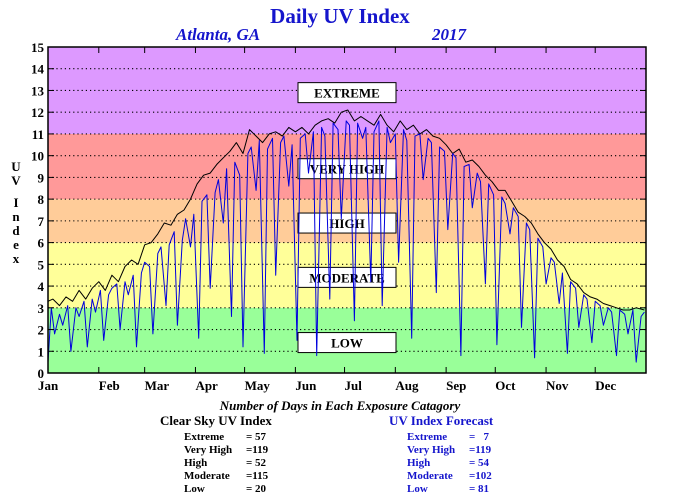  I want to click on y-tick-label: 8, so click(41, 199).